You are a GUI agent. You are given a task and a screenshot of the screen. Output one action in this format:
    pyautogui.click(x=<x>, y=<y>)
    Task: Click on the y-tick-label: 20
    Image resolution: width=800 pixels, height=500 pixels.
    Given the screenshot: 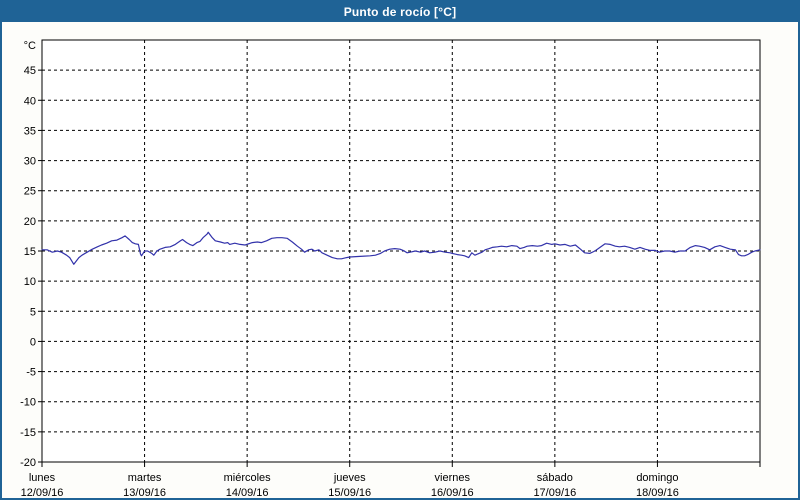 What is the action you would take?
    pyautogui.click(x=30, y=222)
    